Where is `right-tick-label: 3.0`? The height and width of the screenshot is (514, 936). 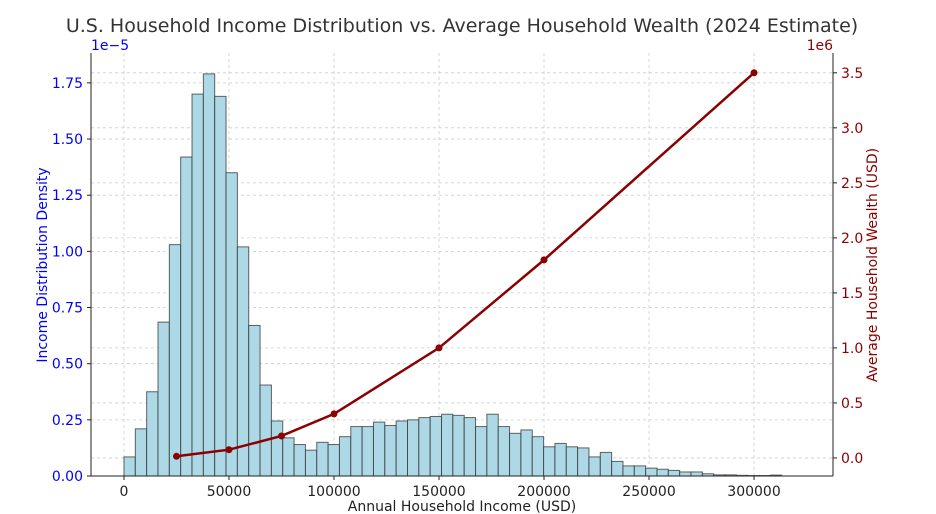
right-tick-label: 3.0 is located at coordinates (852, 129).